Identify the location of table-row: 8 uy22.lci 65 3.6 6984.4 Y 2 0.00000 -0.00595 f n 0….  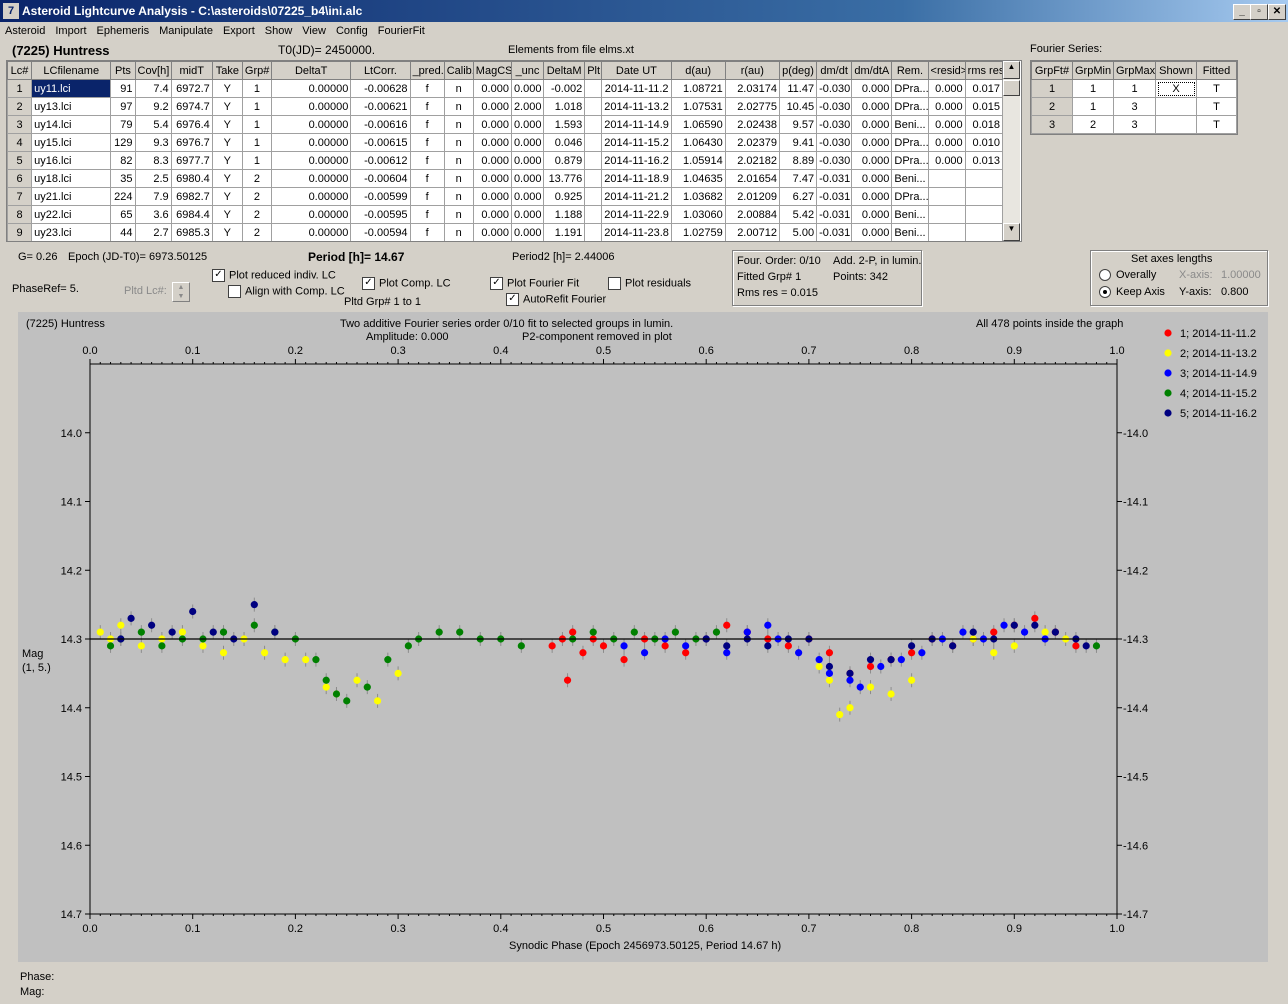
(505, 214).